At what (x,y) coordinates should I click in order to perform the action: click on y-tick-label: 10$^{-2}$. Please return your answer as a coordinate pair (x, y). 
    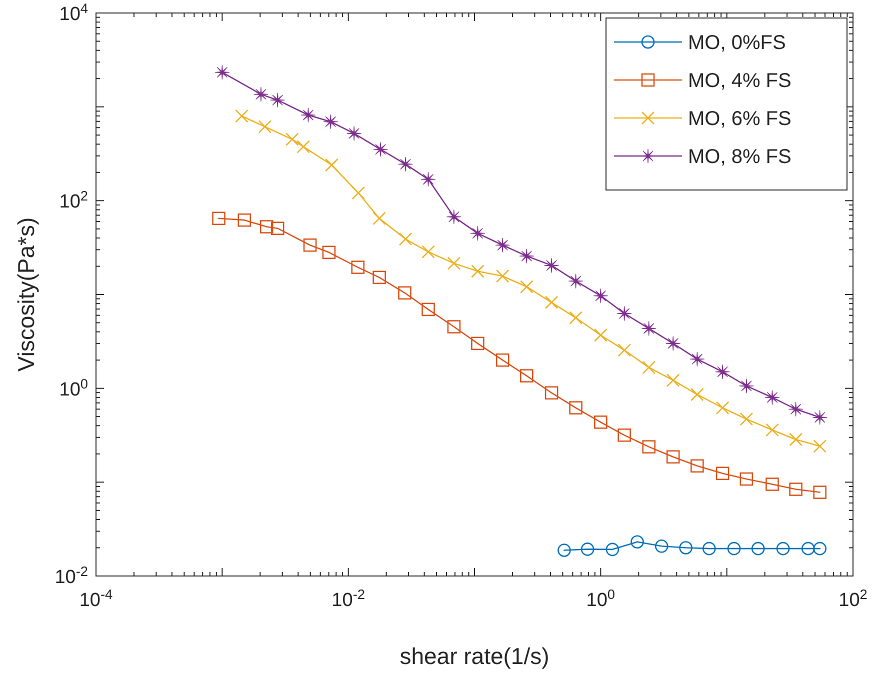
    Looking at the image, I should click on (71, 576).